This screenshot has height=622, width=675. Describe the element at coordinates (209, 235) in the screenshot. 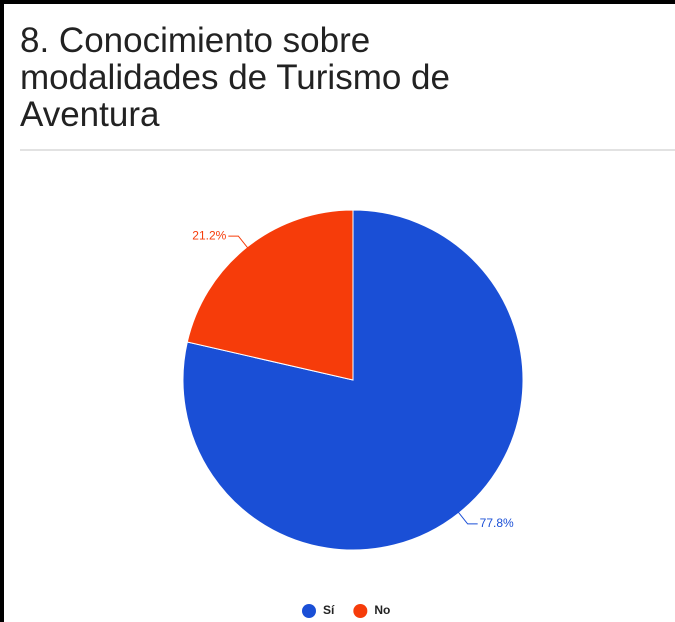

I see `data-label: 21.2%` at that location.